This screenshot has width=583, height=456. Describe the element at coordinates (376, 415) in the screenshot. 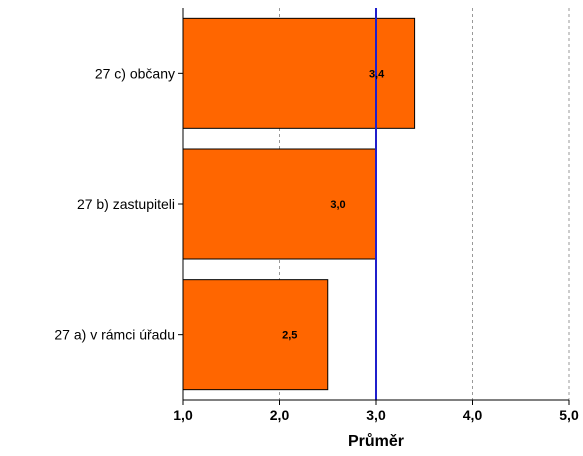

I see `x-tick-label: 3,0` at that location.